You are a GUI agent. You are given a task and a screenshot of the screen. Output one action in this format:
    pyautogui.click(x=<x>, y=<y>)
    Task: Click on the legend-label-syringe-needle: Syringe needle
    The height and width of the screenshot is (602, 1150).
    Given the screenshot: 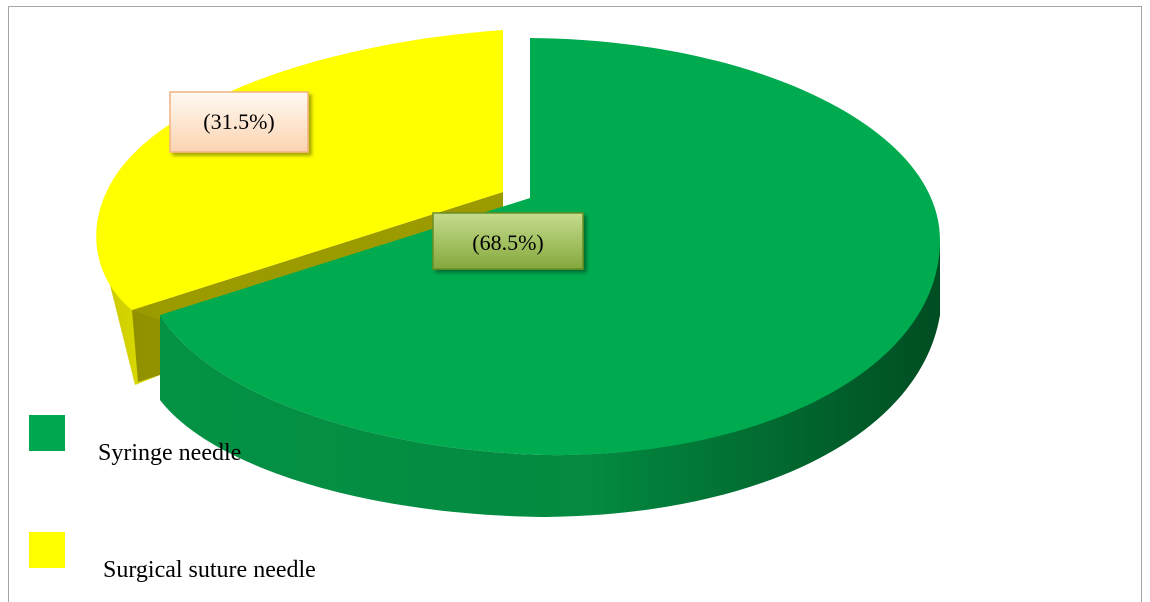 What is the action you would take?
    pyautogui.click(x=169, y=453)
    